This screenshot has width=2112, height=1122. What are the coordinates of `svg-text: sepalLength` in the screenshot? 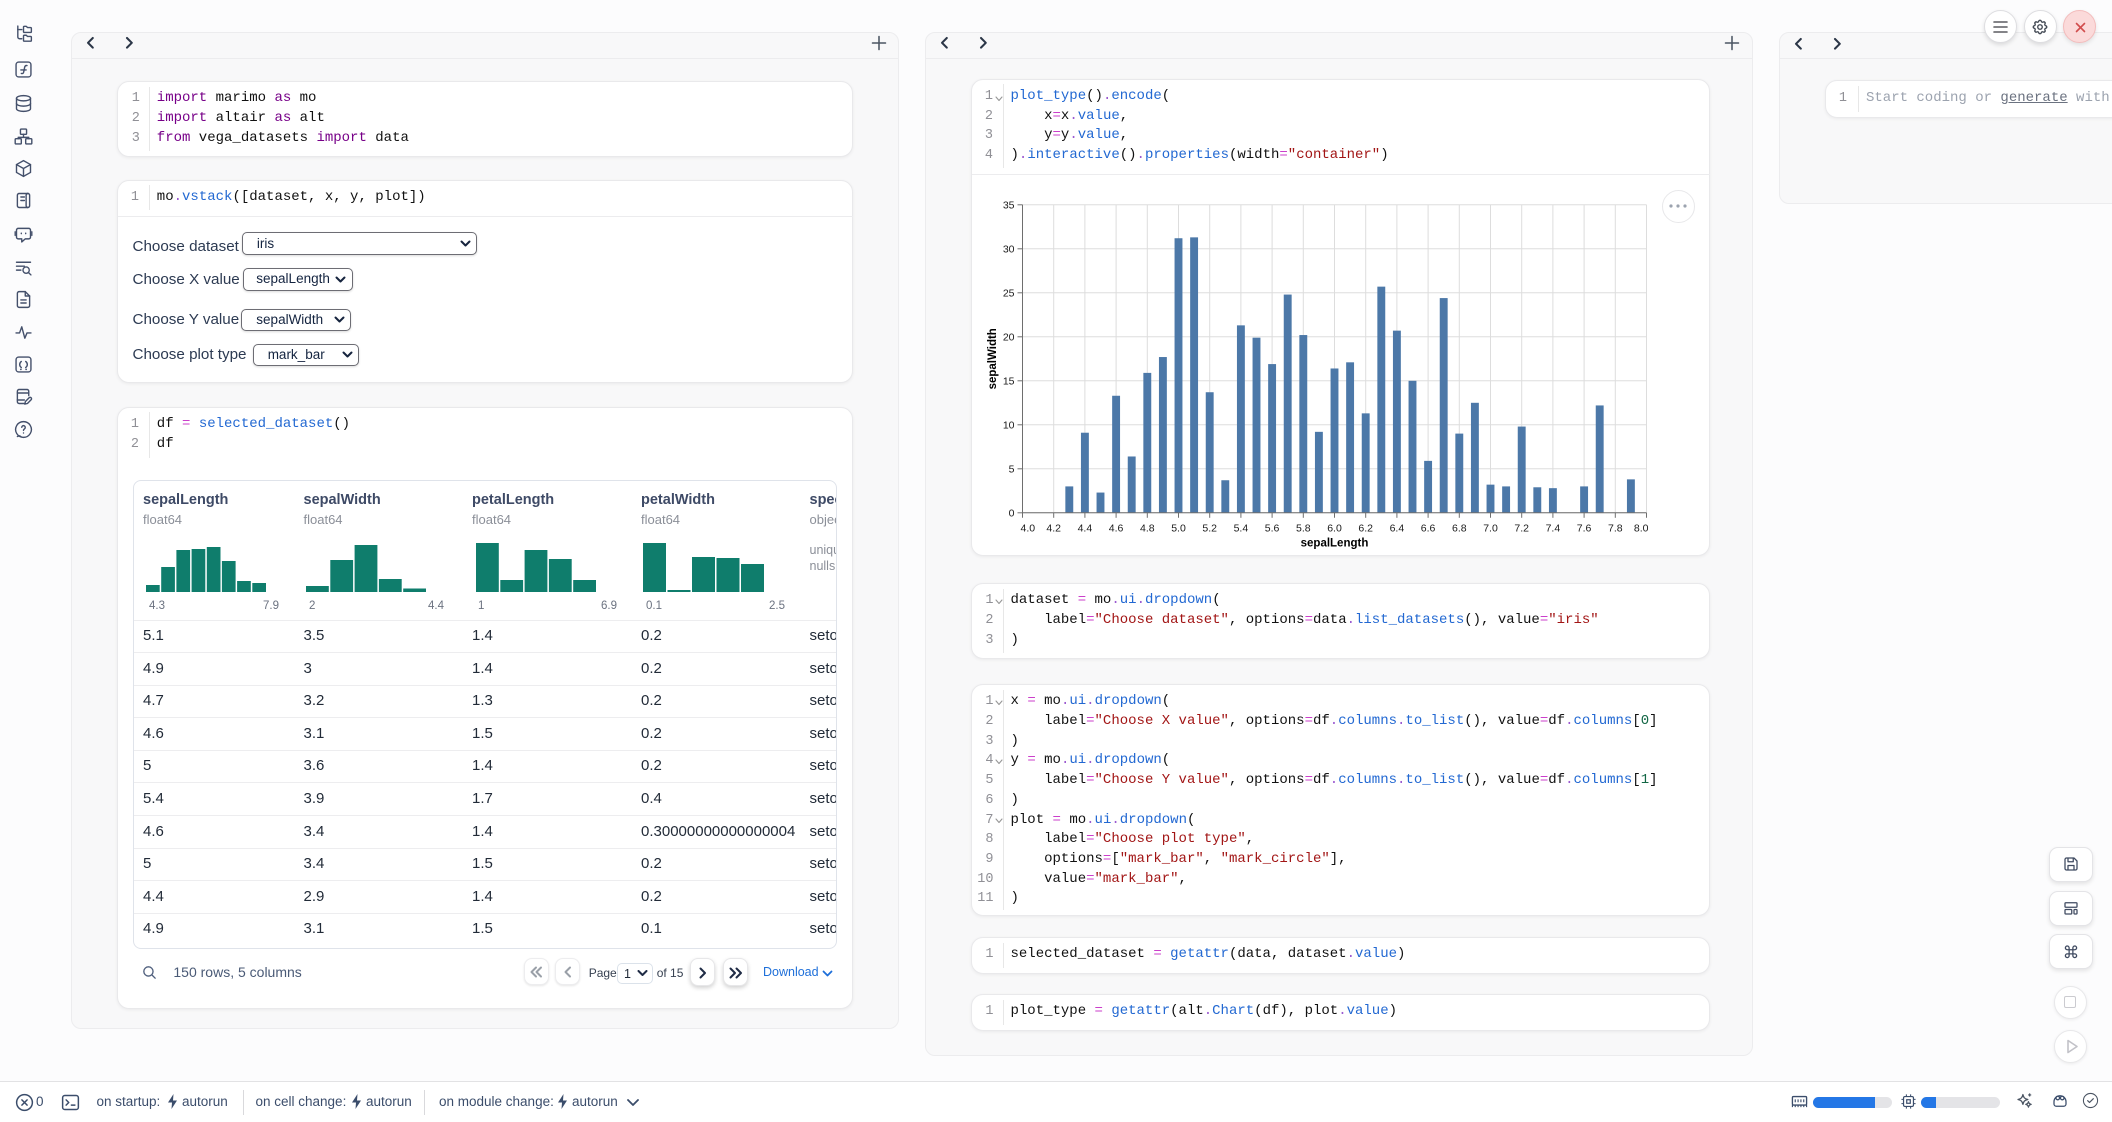 It's located at (1335, 543).